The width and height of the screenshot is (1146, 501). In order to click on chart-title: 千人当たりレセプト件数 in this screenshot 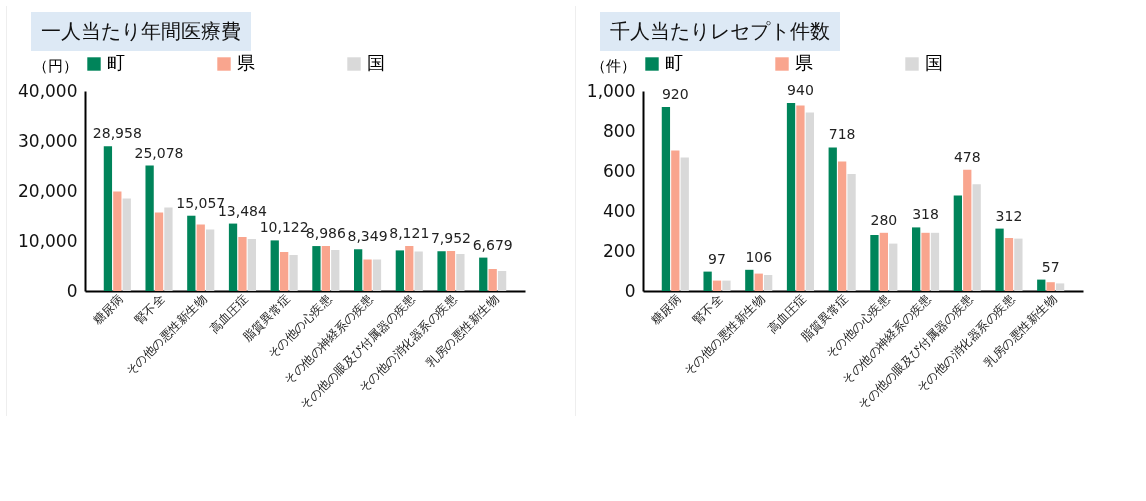, I will do `click(720, 31)`.